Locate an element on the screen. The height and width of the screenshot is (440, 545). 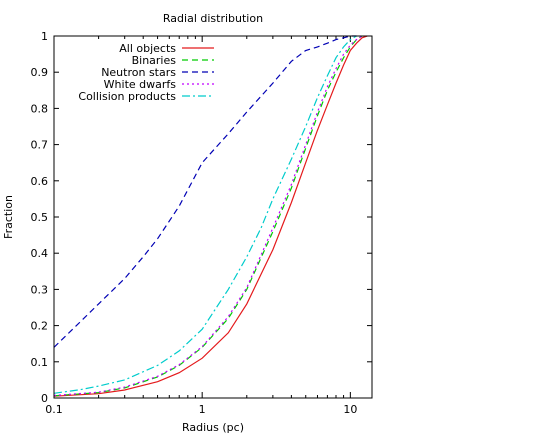
y-tick-label: 0 is located at coordinates (44, 398).